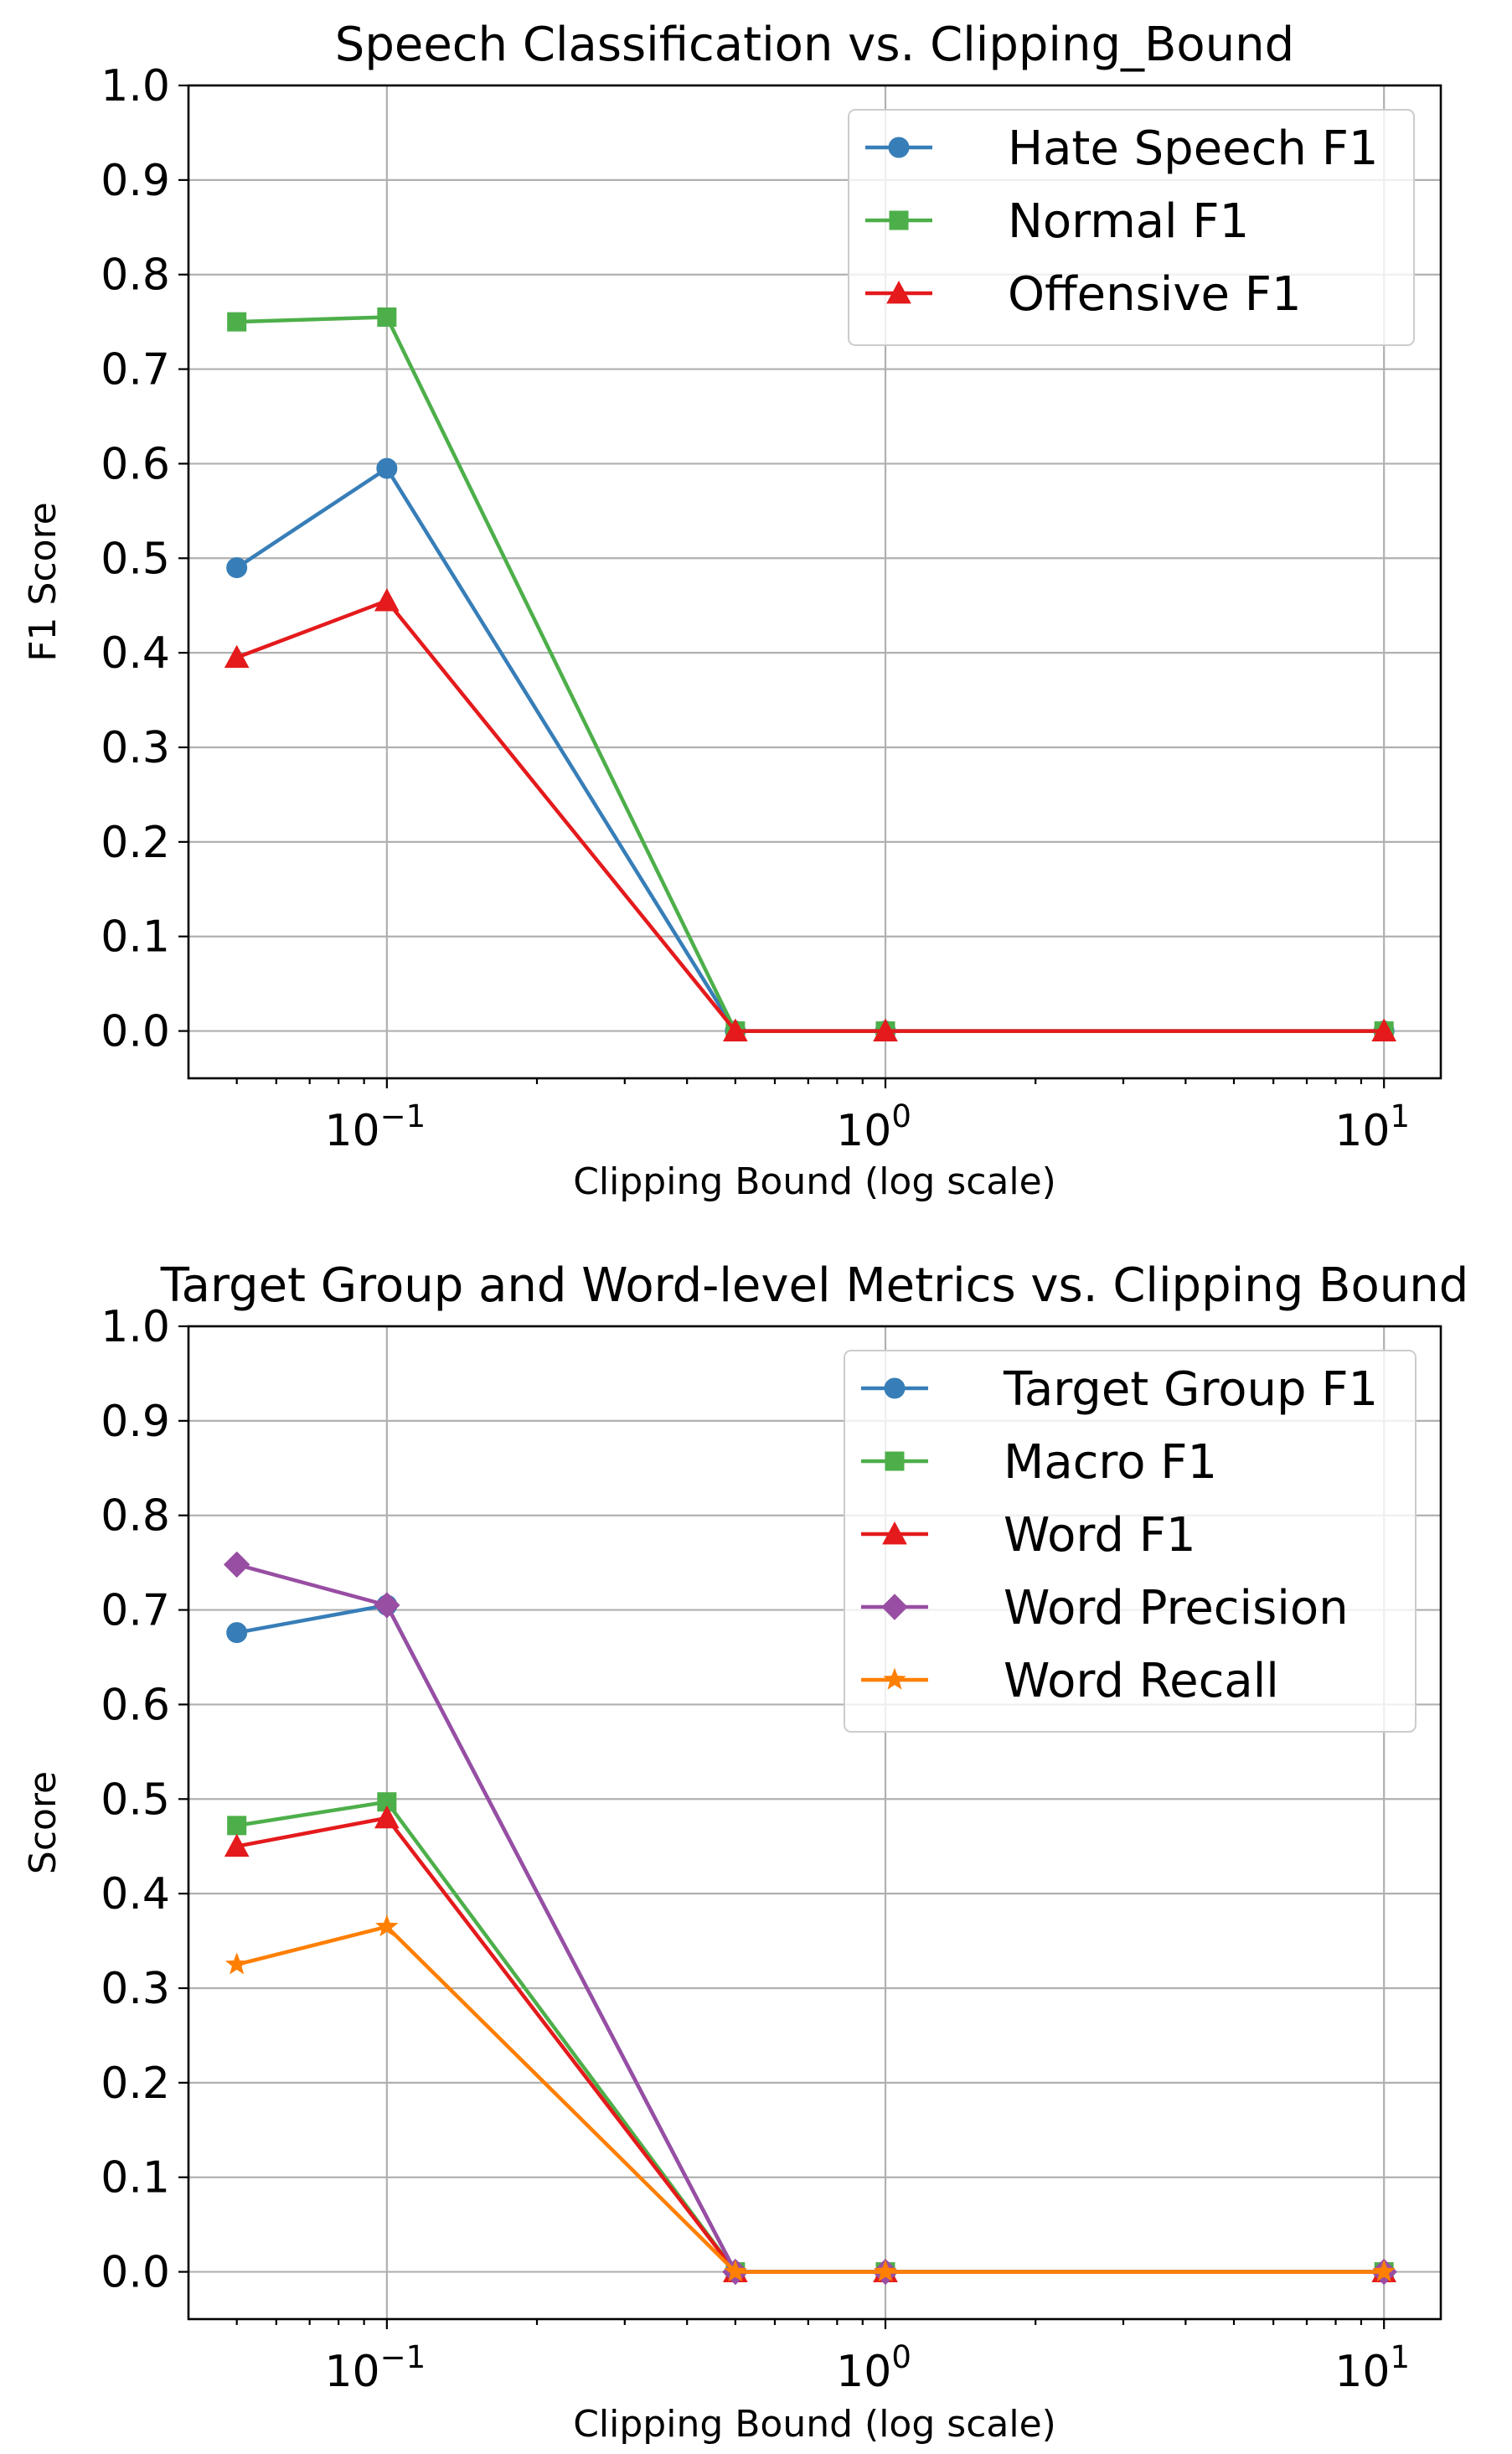 Image resolution: width=1512 pixels, height=2454 pixels. What do you see at coordinates (1128, 221) in the screenshot?
I see `legend-label: Normal F1` at bounding box center [1128, 221].